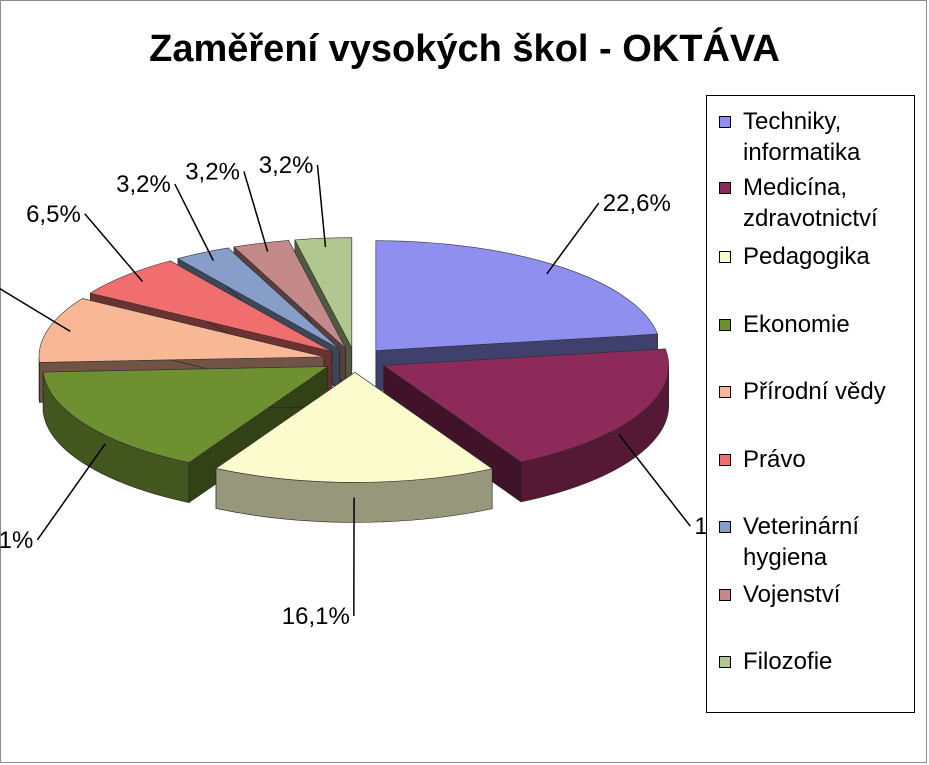  I want to click on legend-label-line: Pedagogika, so click(806, 256).